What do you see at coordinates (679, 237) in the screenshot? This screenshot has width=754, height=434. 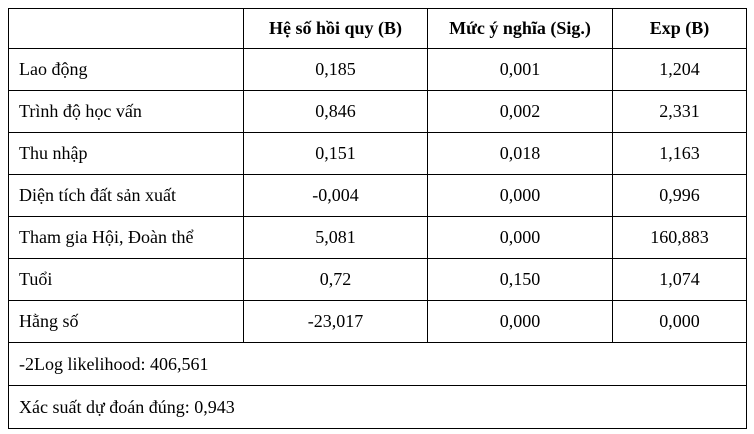 I see `cell-value: 160,883` at bounding box center [679, 237].